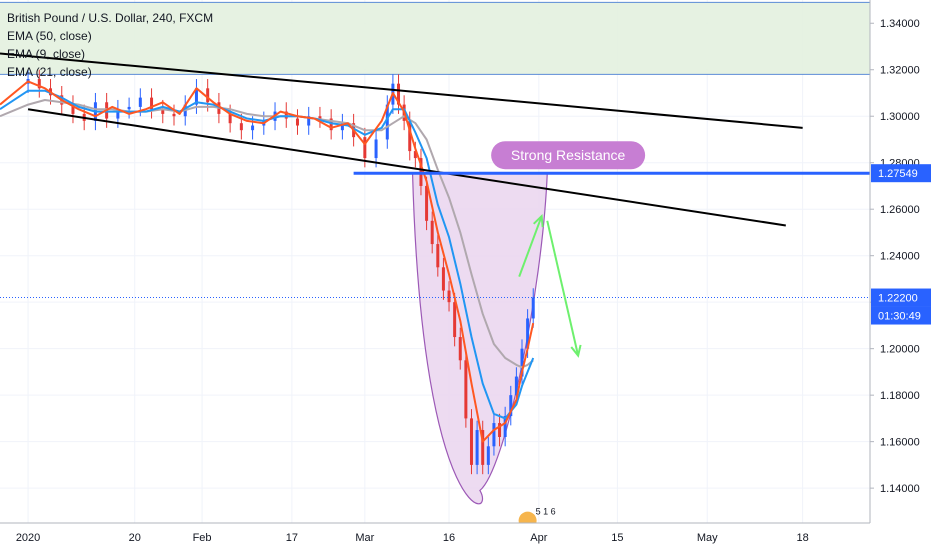 This screenshot has height=550, width=932. I want to click on time-tick-label: 2020, so click(28, 538).